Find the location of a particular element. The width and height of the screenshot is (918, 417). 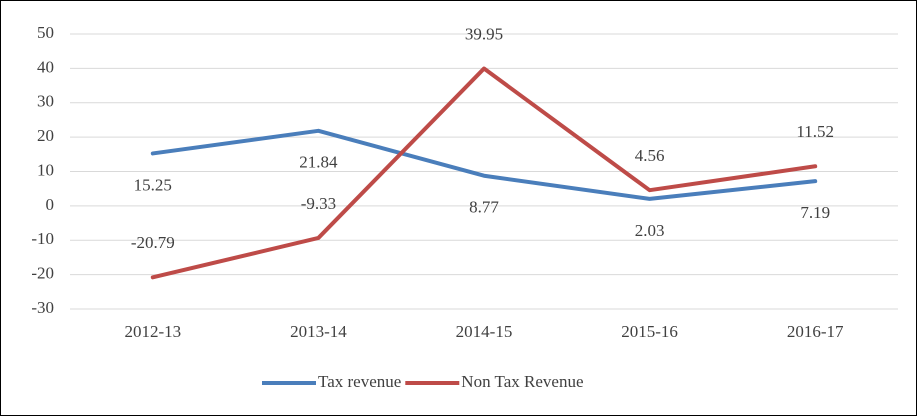

legend-label: Non Tax Revenue is located at coordinates (522, 381).